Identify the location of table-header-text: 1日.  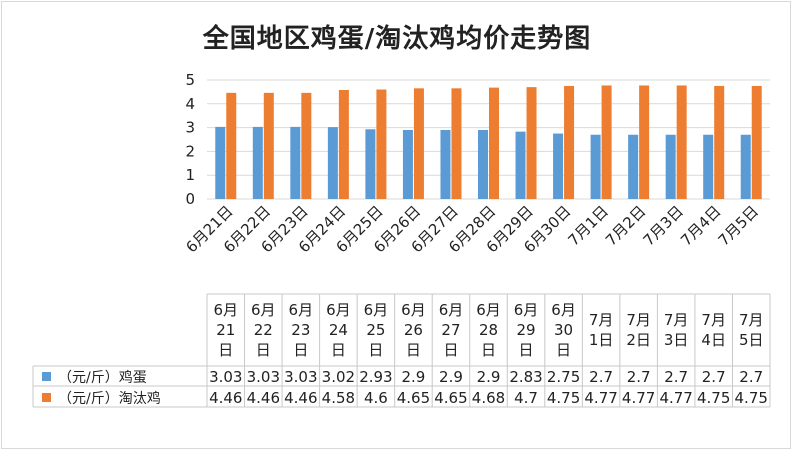
(601, 340).